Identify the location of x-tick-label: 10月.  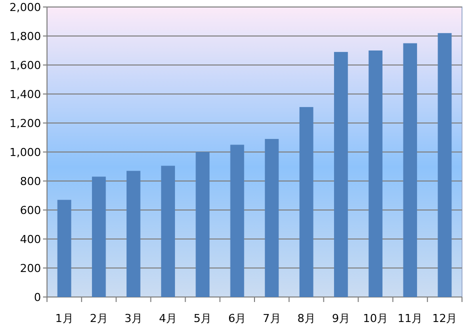
(375, 318).